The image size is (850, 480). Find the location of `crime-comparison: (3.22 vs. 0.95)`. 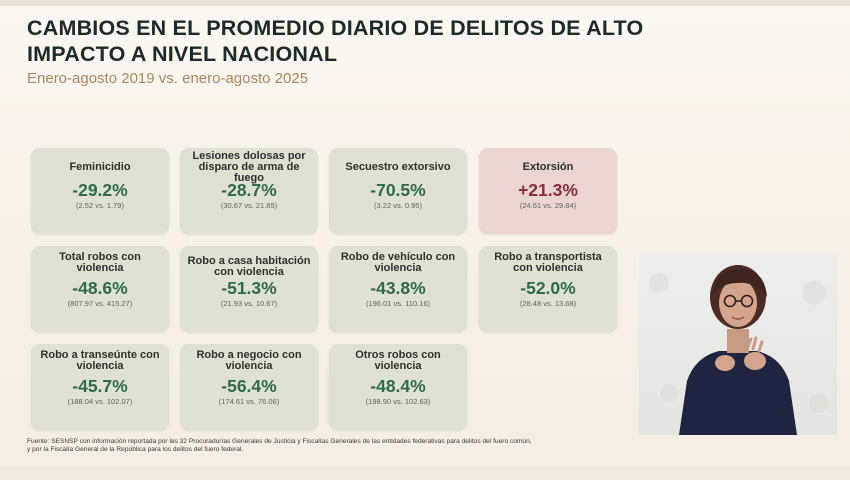

crime-comparison: (3.22 vs. 0.95) is located at coordinates (398, 205).